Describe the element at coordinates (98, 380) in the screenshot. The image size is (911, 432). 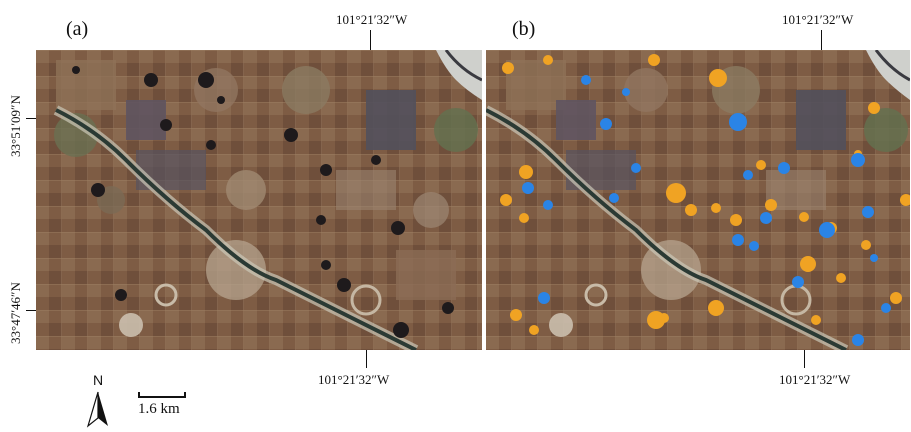
I see `north-label: N` at that location.